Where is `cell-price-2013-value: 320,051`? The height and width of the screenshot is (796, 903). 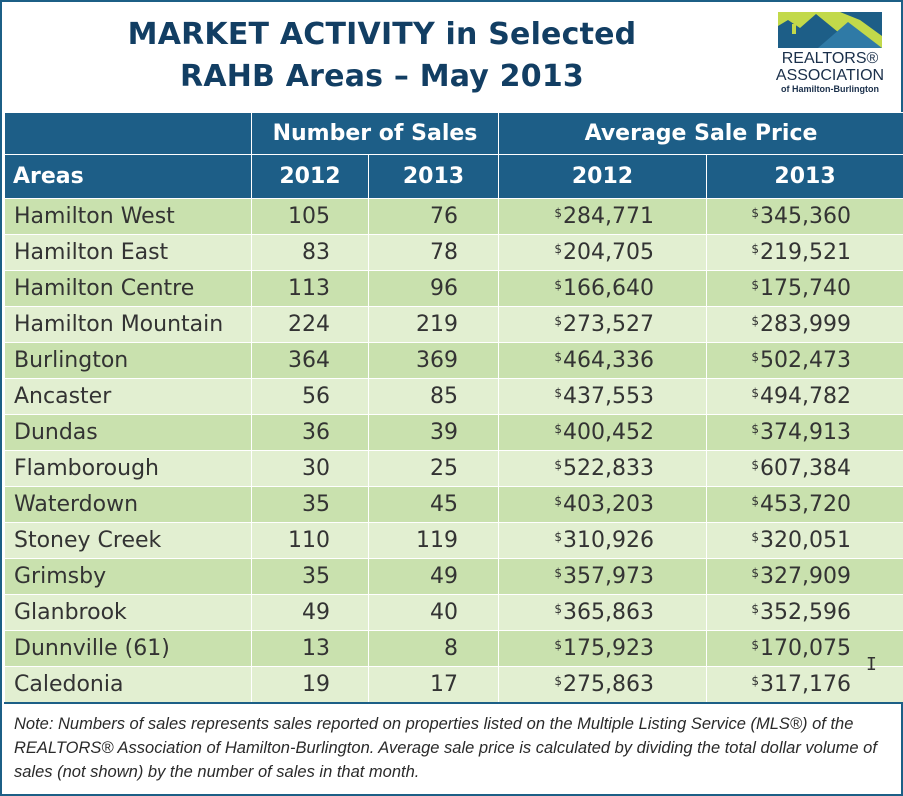 cell-price-2013-value: 320,051 is located at coordinates (806, 540).